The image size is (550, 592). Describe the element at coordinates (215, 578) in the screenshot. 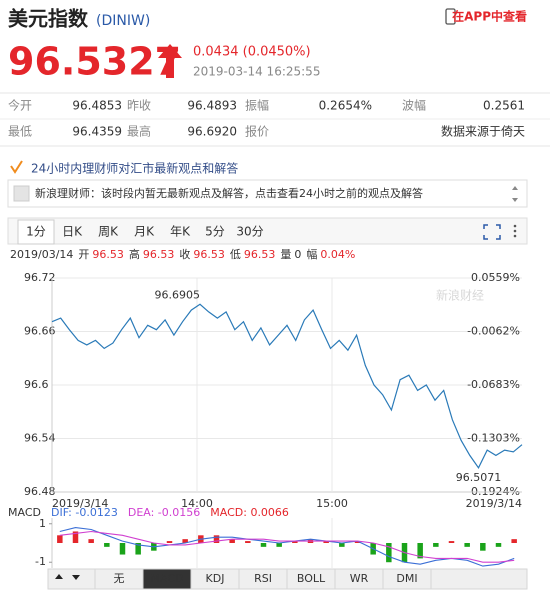

I see `indicator-tab-label: KDJ` at that location.